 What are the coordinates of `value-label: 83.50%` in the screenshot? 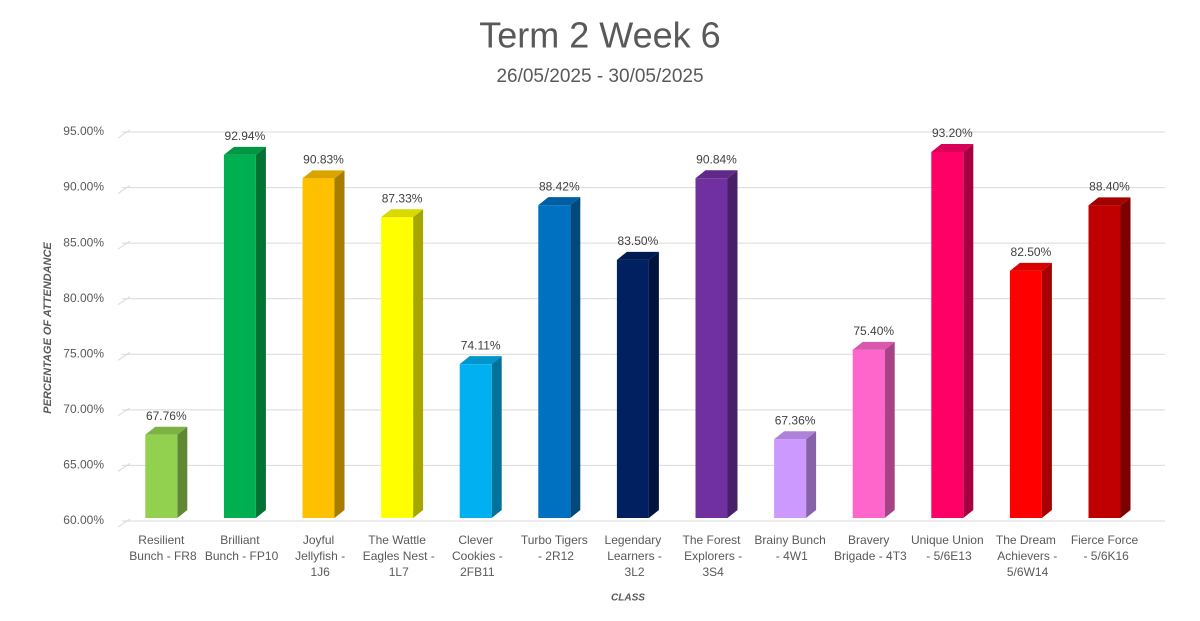 It's located at (638, 241).